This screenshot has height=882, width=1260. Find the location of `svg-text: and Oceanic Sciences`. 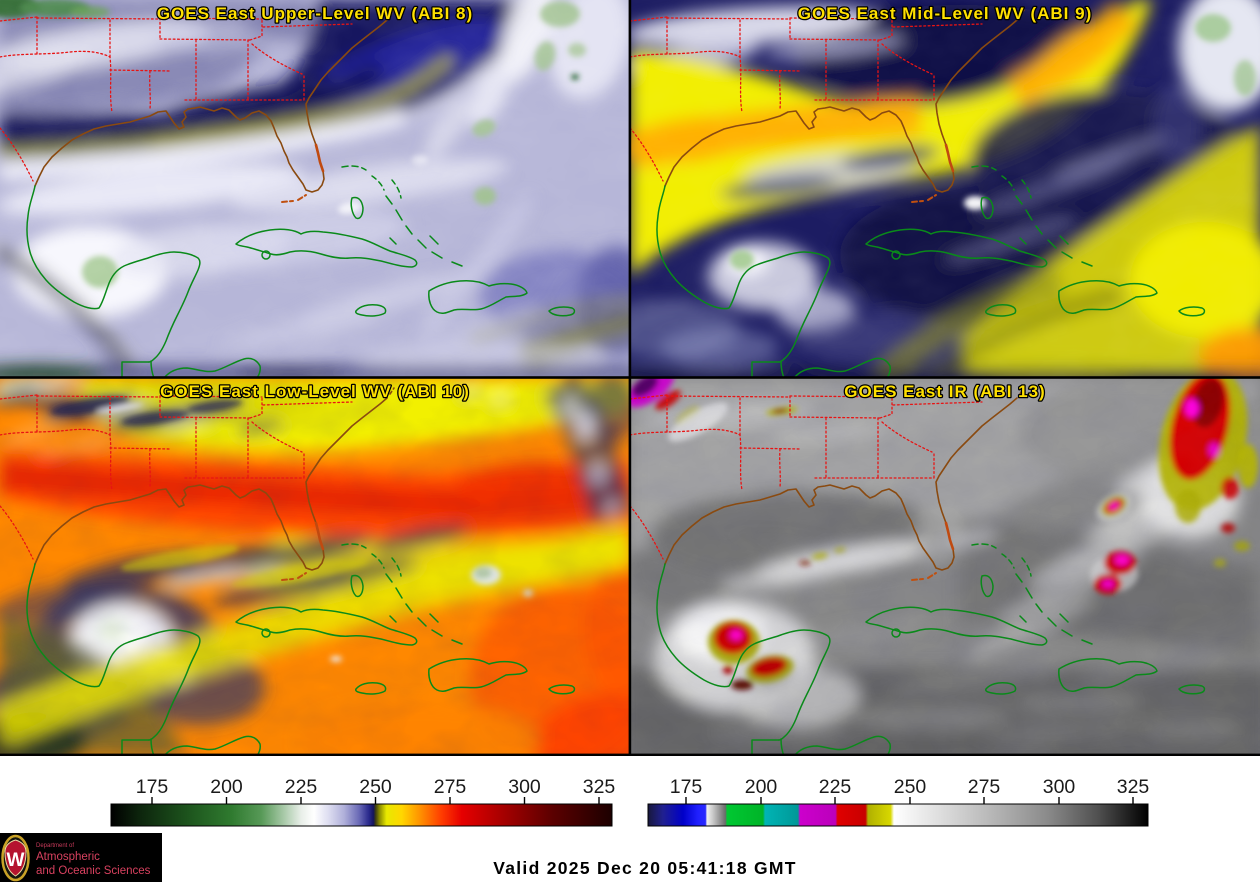

svg-text: and Oceanic Sciences is located at coordinates (93, 871).